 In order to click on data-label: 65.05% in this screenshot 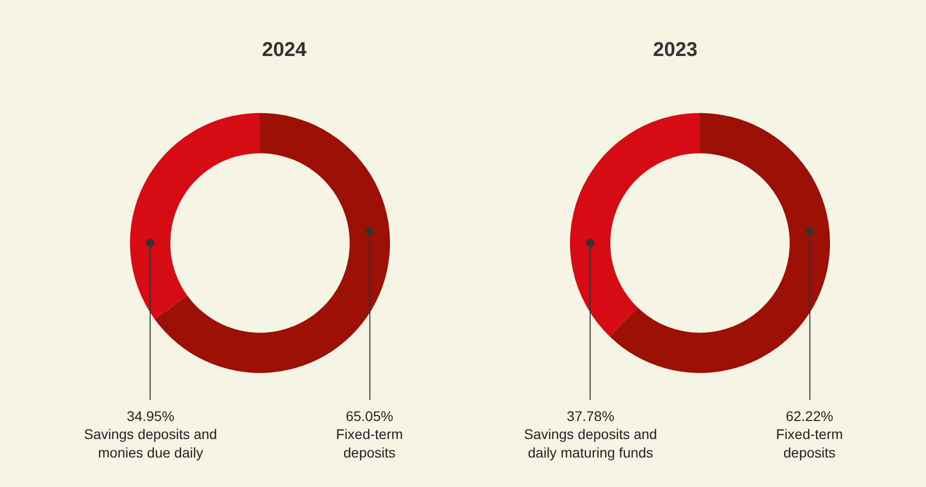, I will do `click(370, 416)`.